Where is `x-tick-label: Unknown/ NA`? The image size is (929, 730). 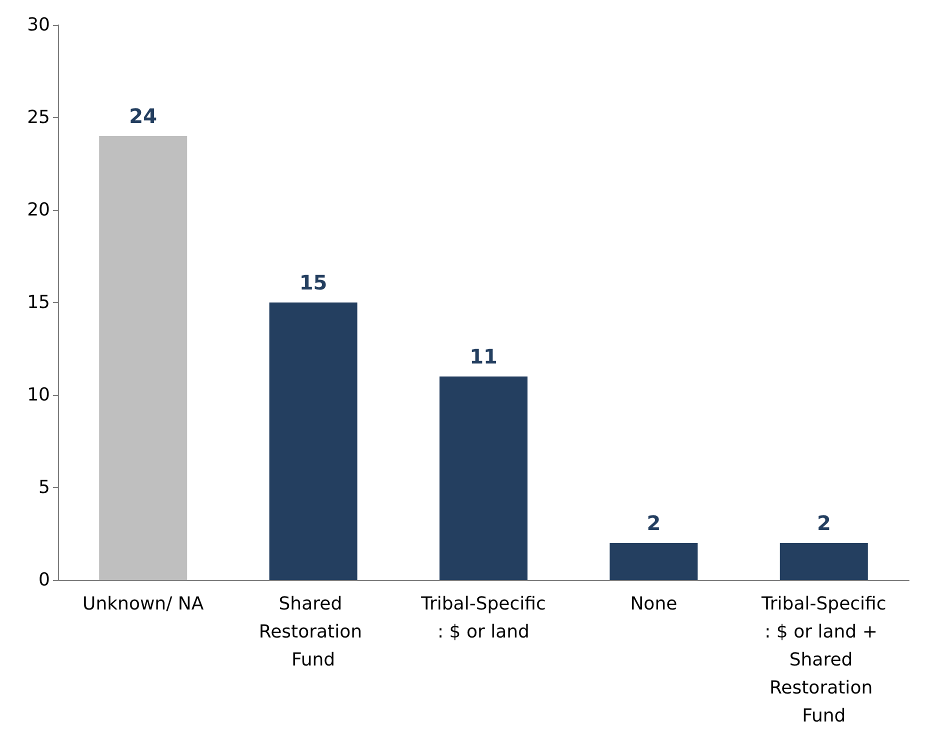 x-tick-label: Unknown/ NA is located at coordinates (143, 604).